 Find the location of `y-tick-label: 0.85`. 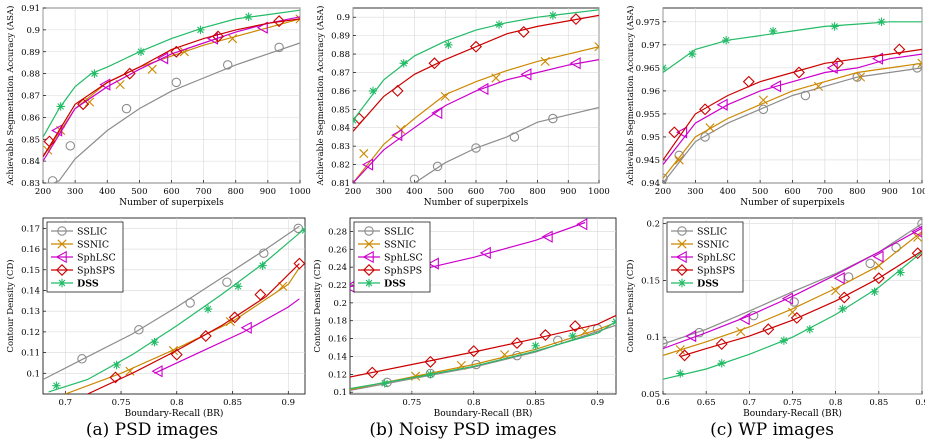

y-tick-label: 0.85 is located at coordinates (30, 140).